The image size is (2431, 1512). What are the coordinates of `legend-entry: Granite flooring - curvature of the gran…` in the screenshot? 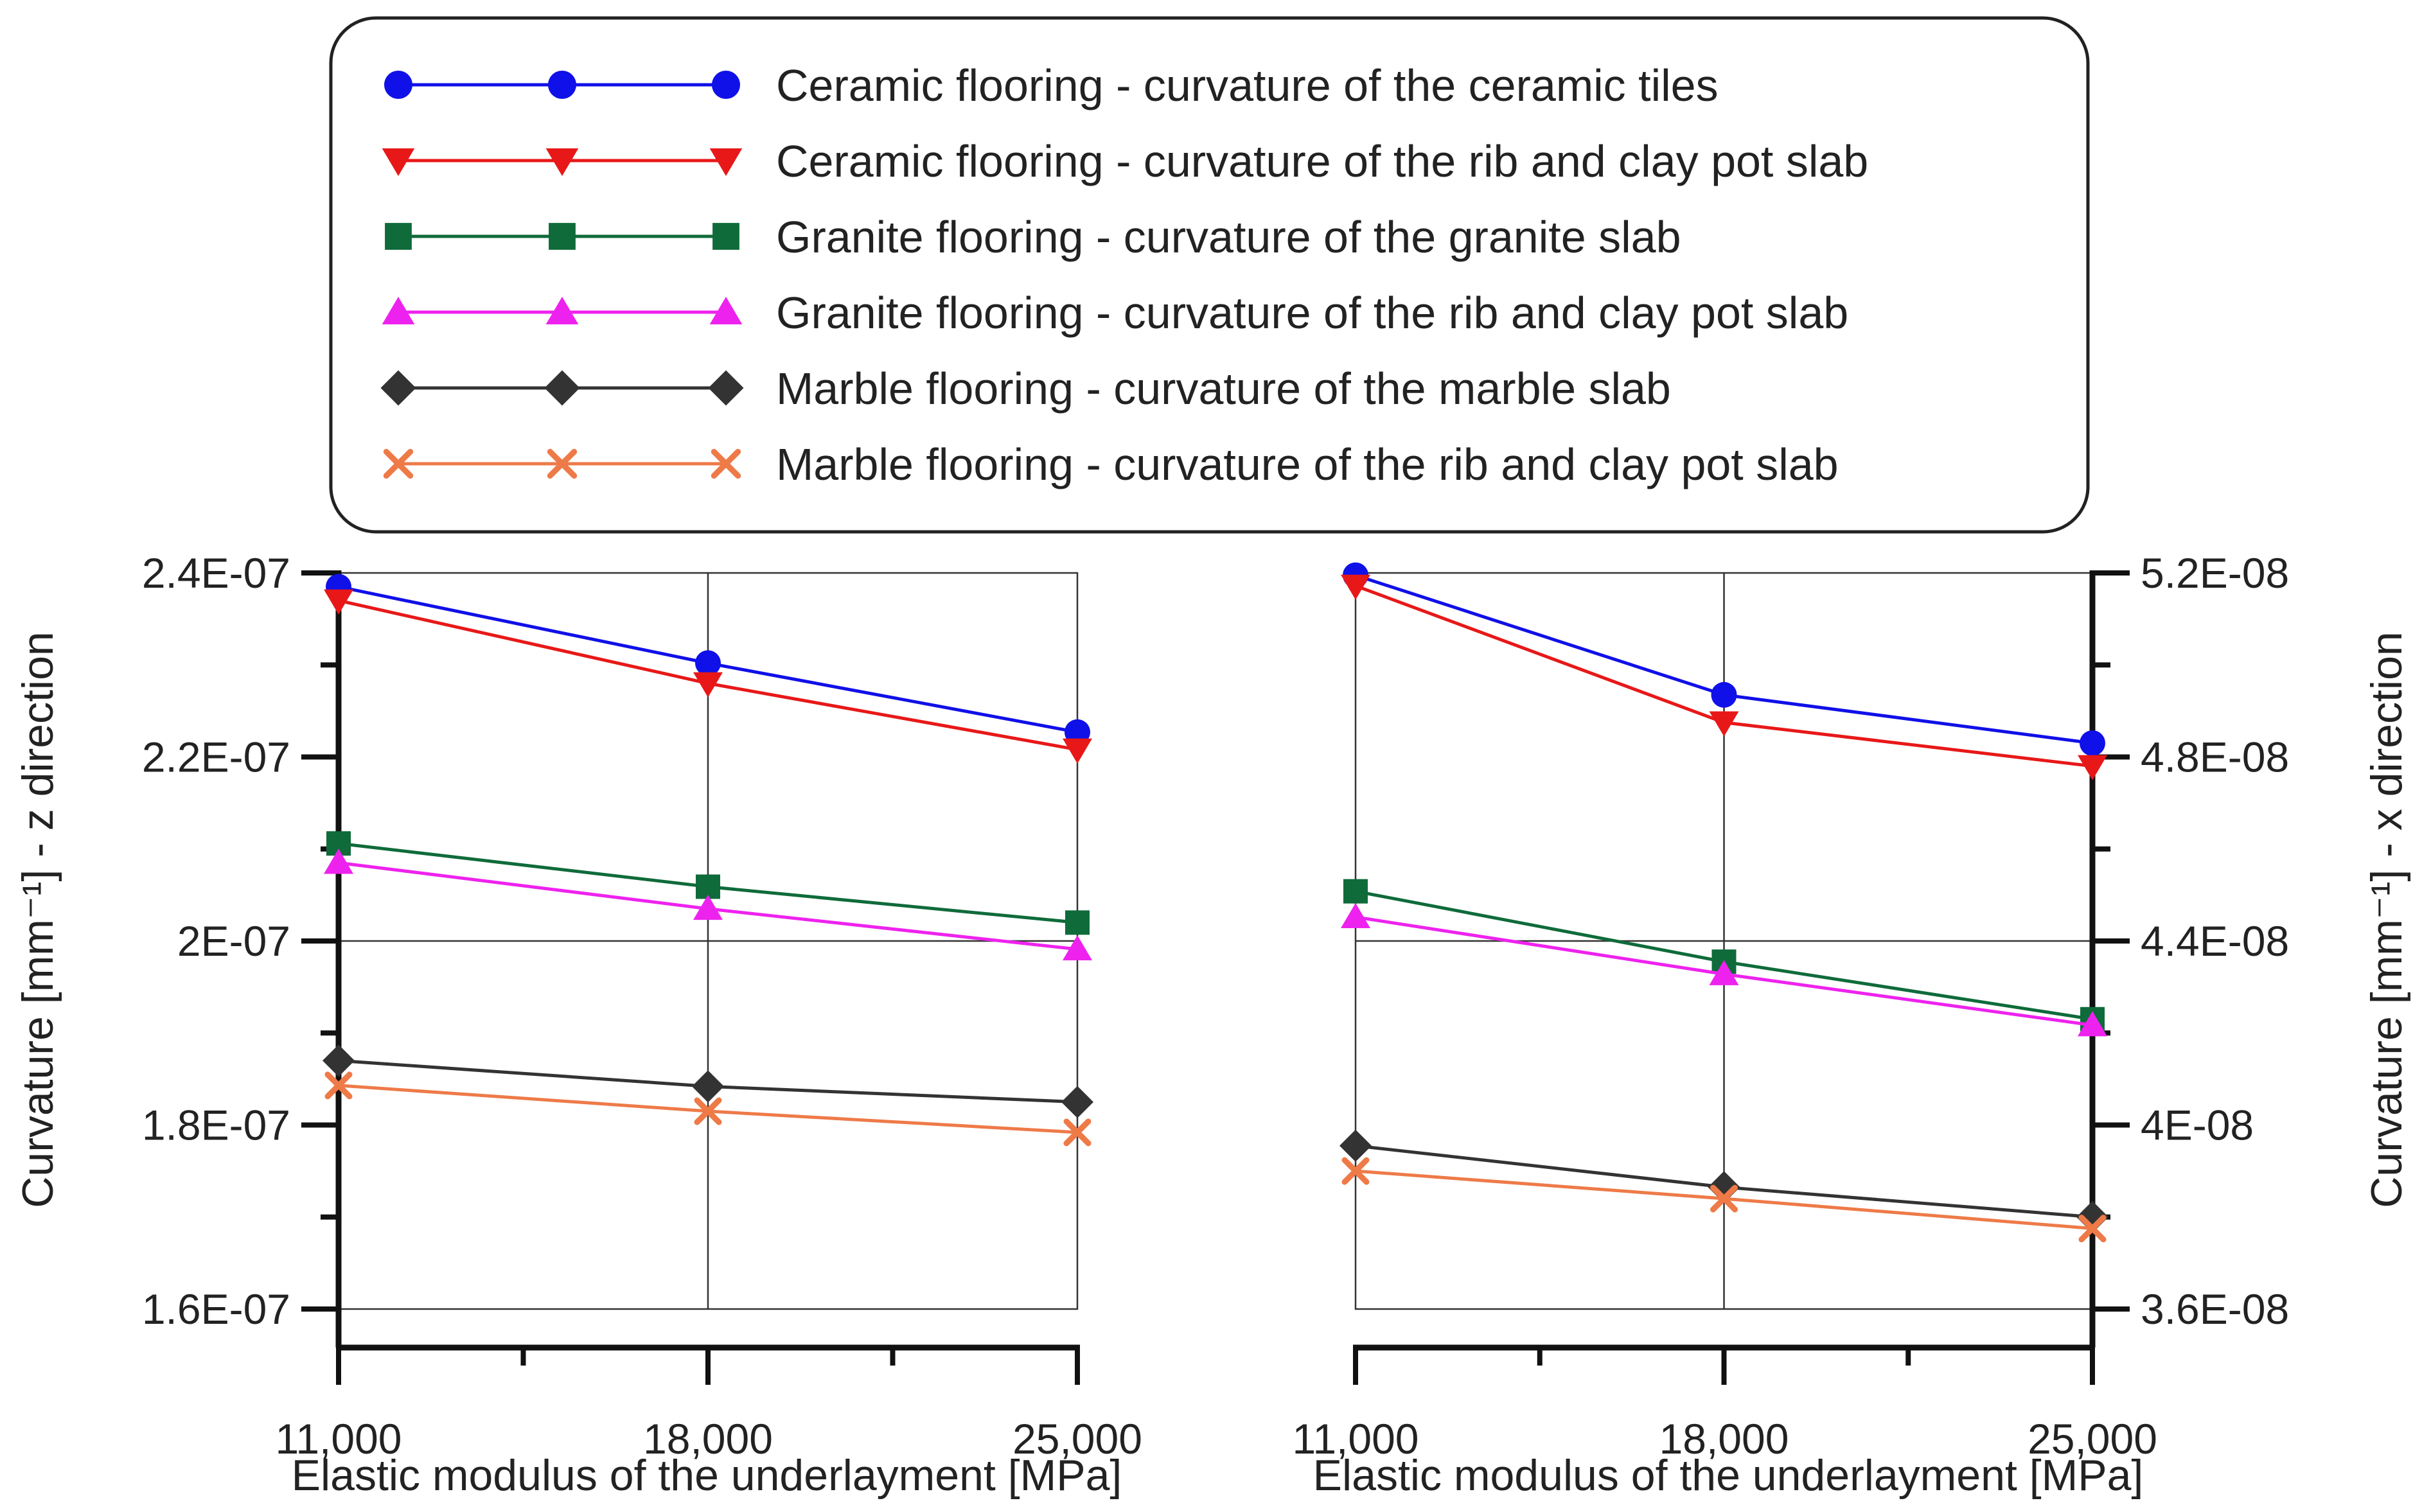 It's located at (1033, 237).